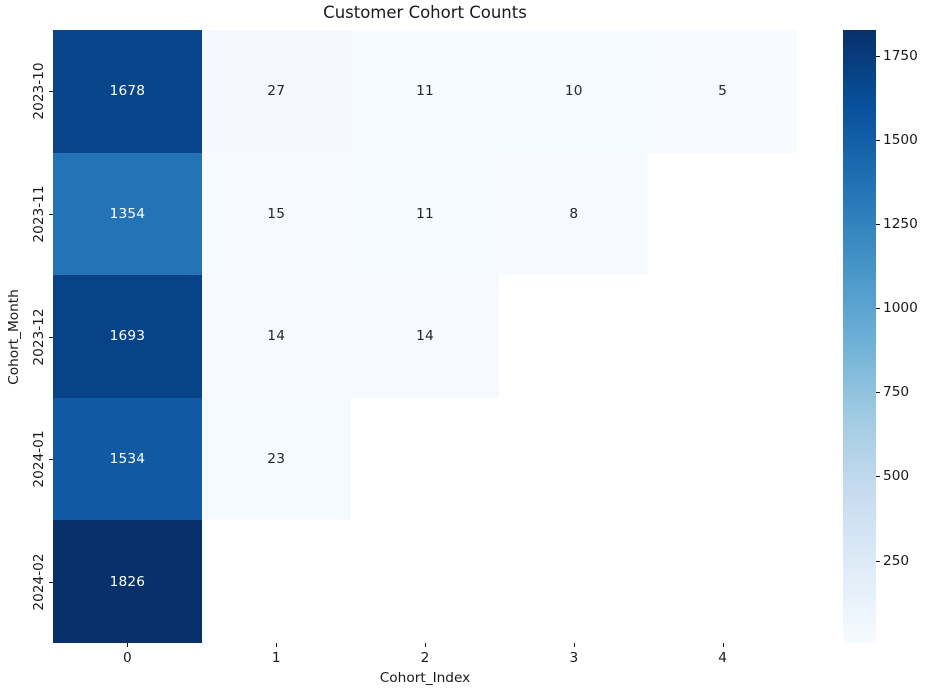 Image resolution: width=929 pixels, height=699 pixels. Describe the element at coordinates (900, 308) in the screenshot. I see `colorbar-tick-label: 1000` at that location.